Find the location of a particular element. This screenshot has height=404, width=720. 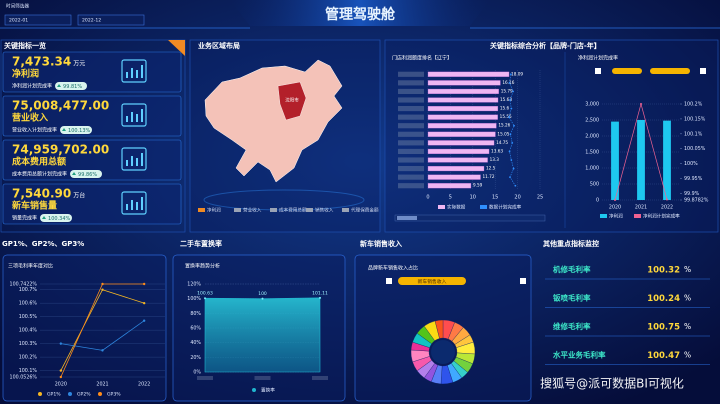

y-tick-label: 100.1% is located at coordinates (28, 371).